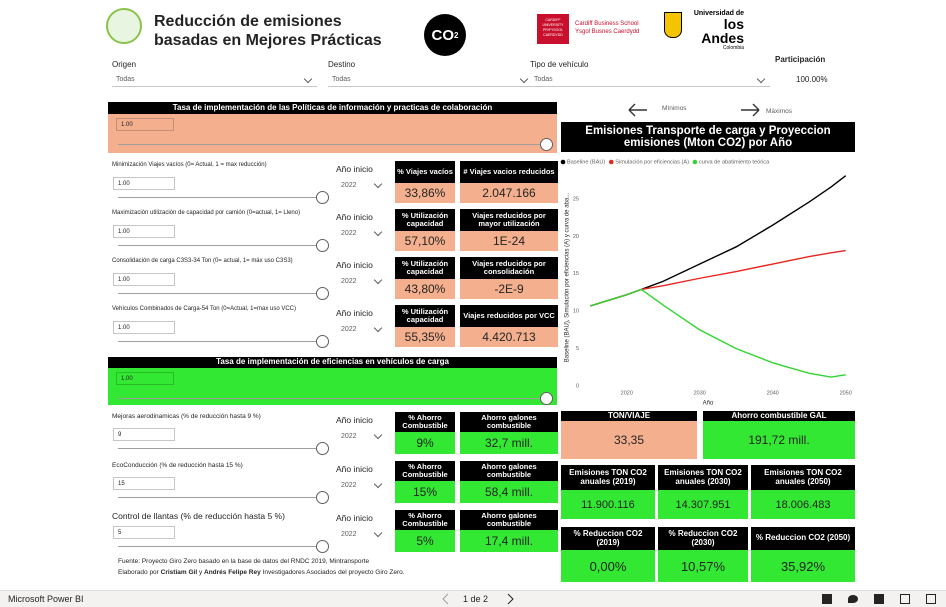 Image resolution: width=946 pixels, height=607 pixels. What do you see at coordinates (800, 59) in the screenshot?
I see `participation-label: Participación` at bounding box center [800, 59].